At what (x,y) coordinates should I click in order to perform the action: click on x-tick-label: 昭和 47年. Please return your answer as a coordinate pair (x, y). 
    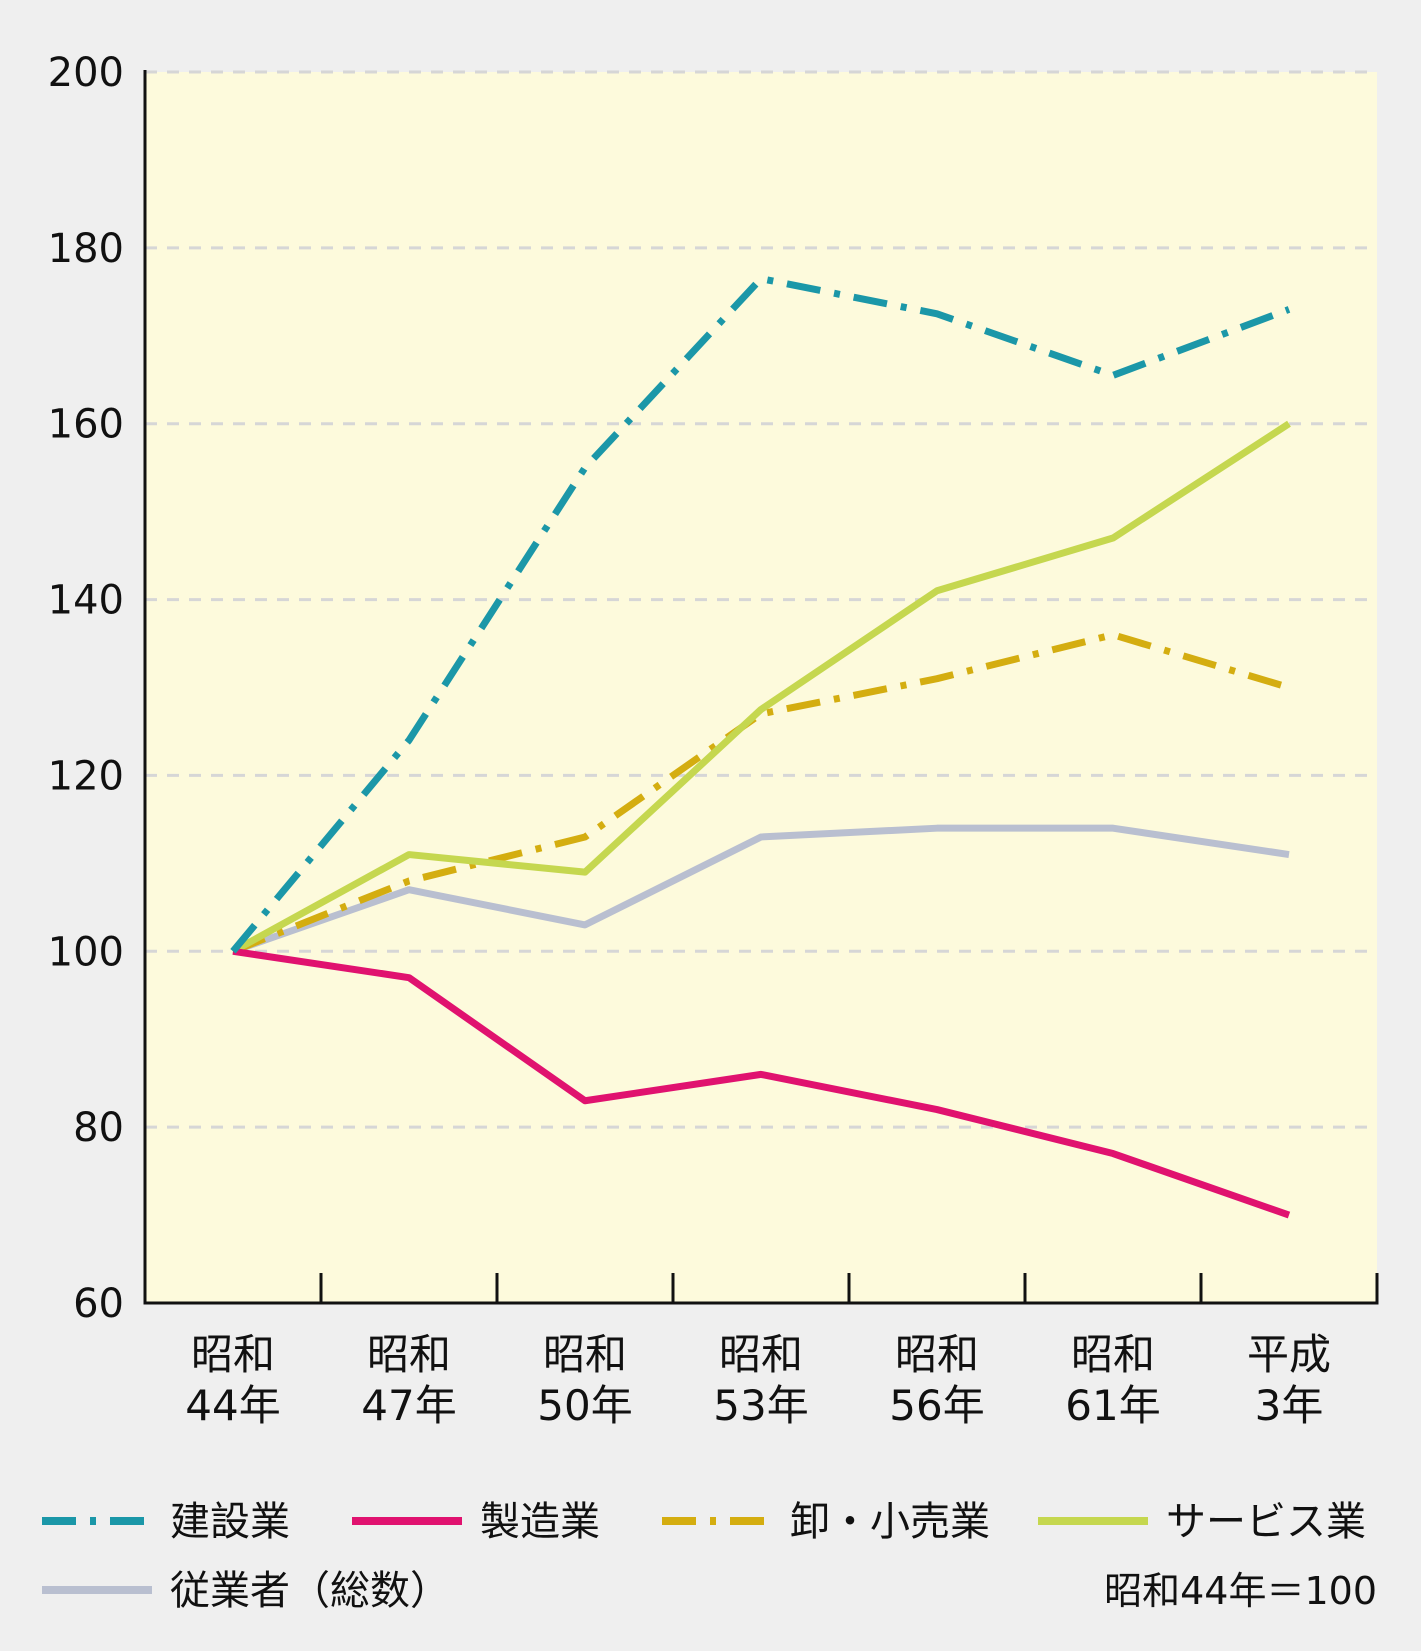
    Looking at the image, I should click on (408, 1380).